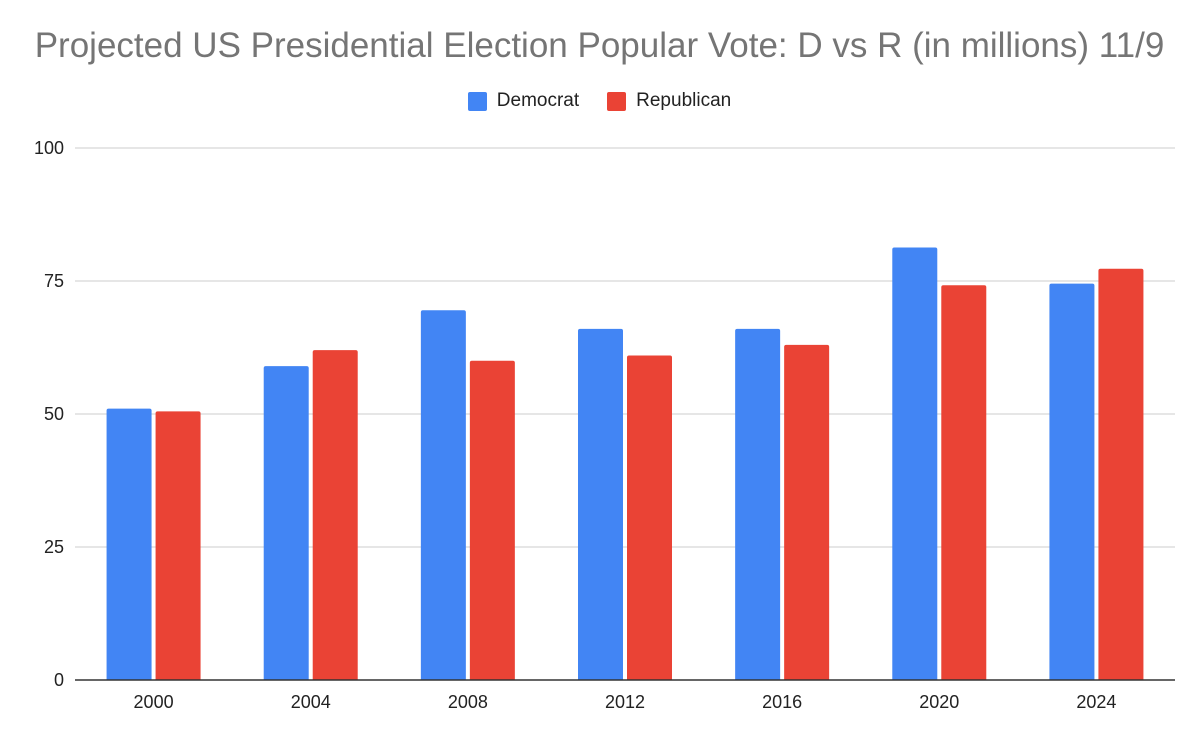 Image resolution: width=1199 pixels, height=730 pixels. I want to click on legend-item-democrat: Democrat, so click(523, 101).